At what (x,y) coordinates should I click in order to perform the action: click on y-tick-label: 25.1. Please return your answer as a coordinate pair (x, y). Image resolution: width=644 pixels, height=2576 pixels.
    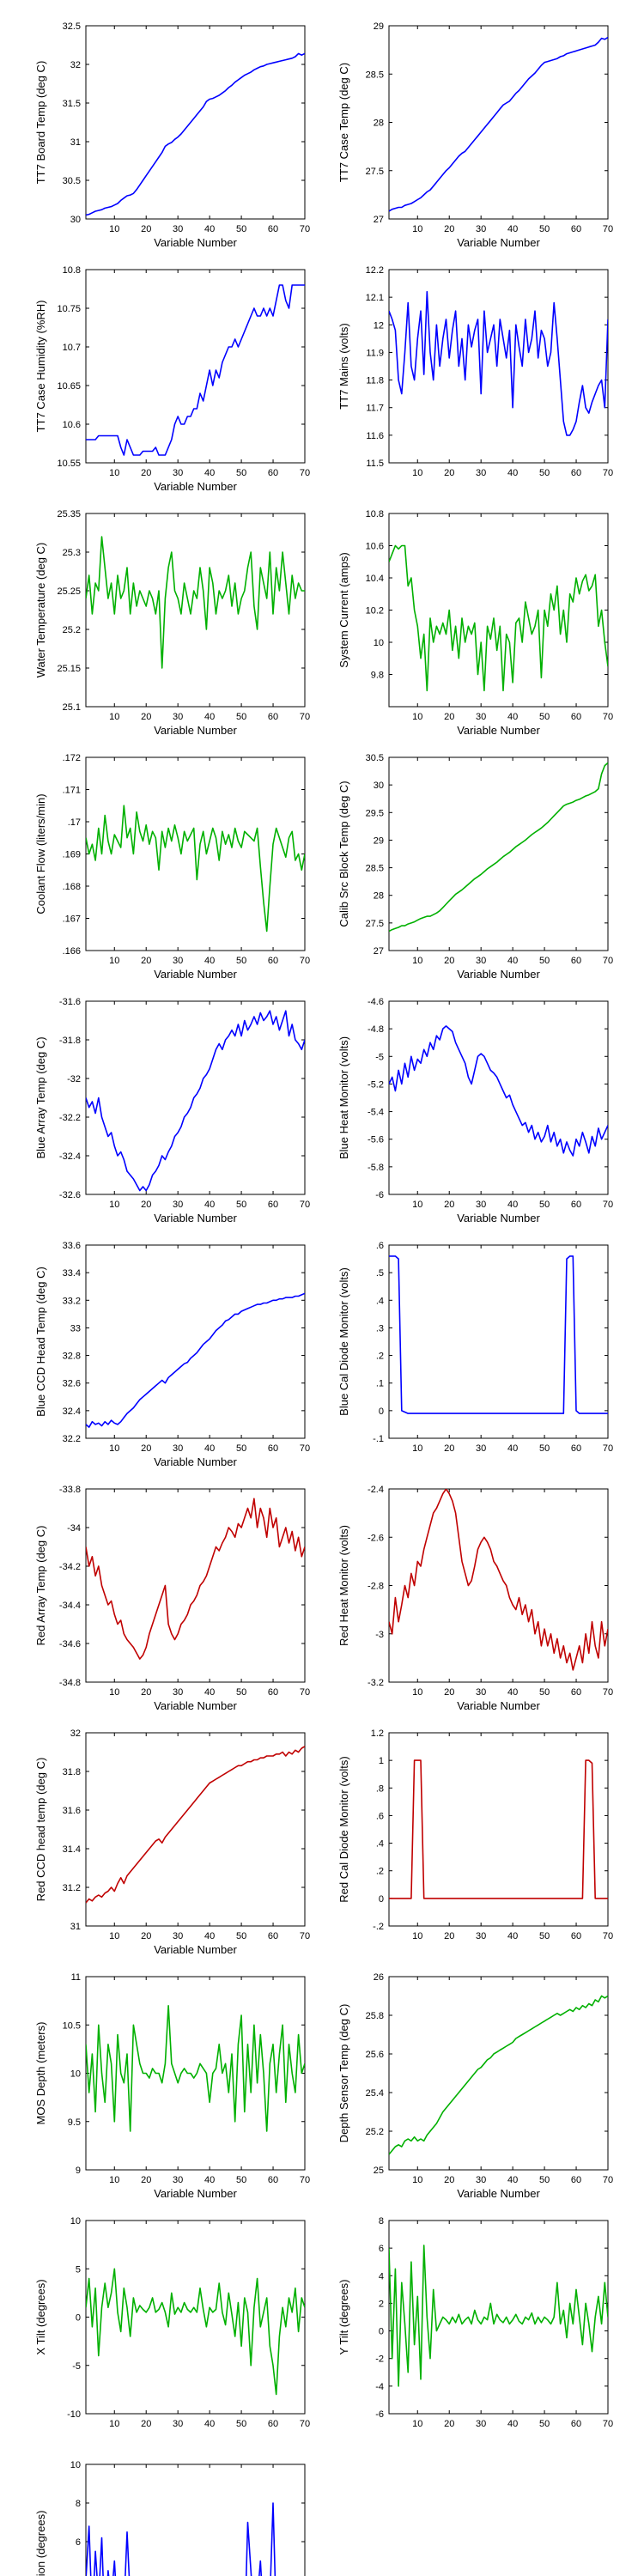
    Looking at the image, I should click on (72, 707).